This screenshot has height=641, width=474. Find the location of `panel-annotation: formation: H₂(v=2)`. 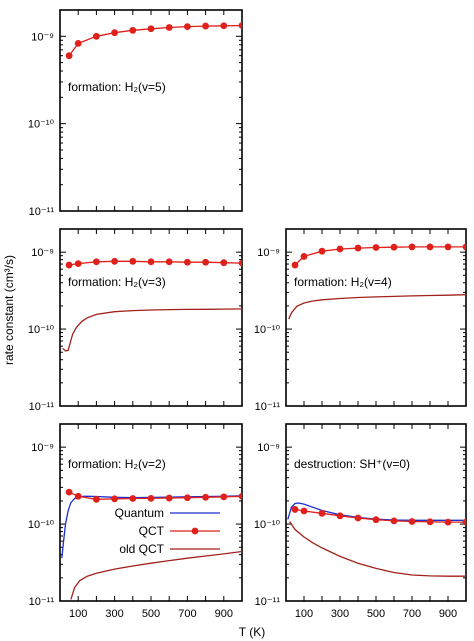

panel-annotation: formation: H₂(v=2) is located at coordinates (117, 464).